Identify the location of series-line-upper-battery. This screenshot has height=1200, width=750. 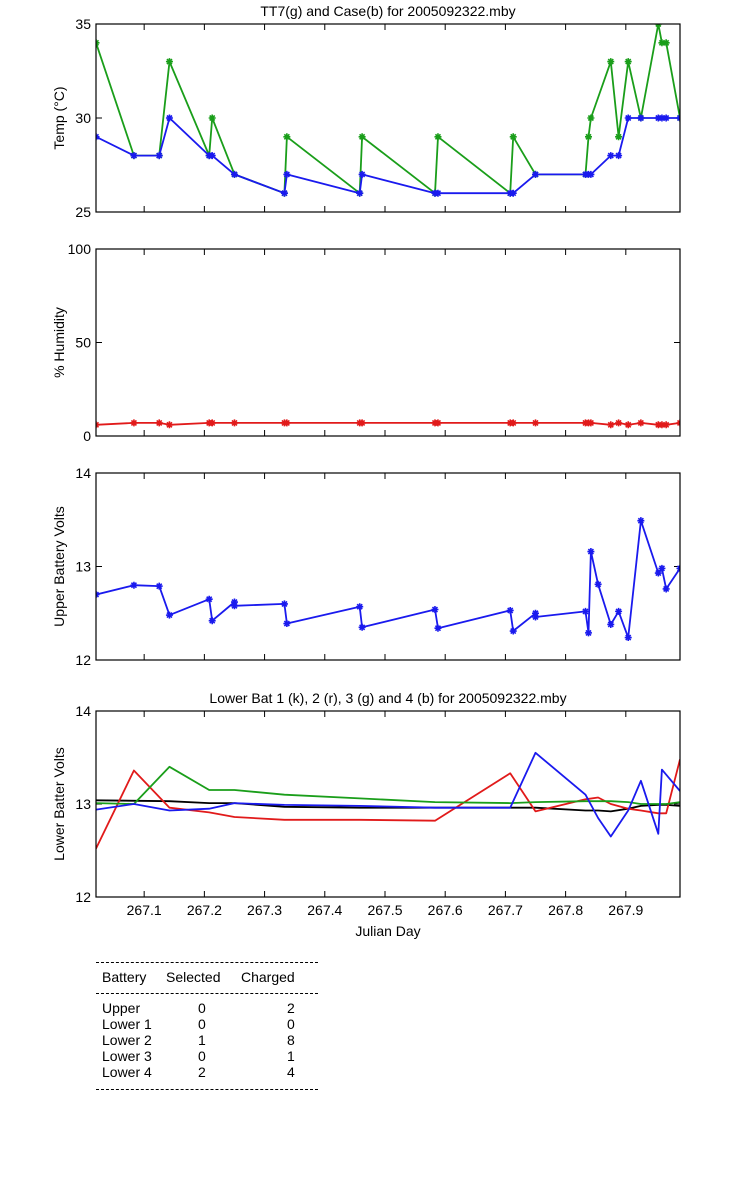
(388, 579).